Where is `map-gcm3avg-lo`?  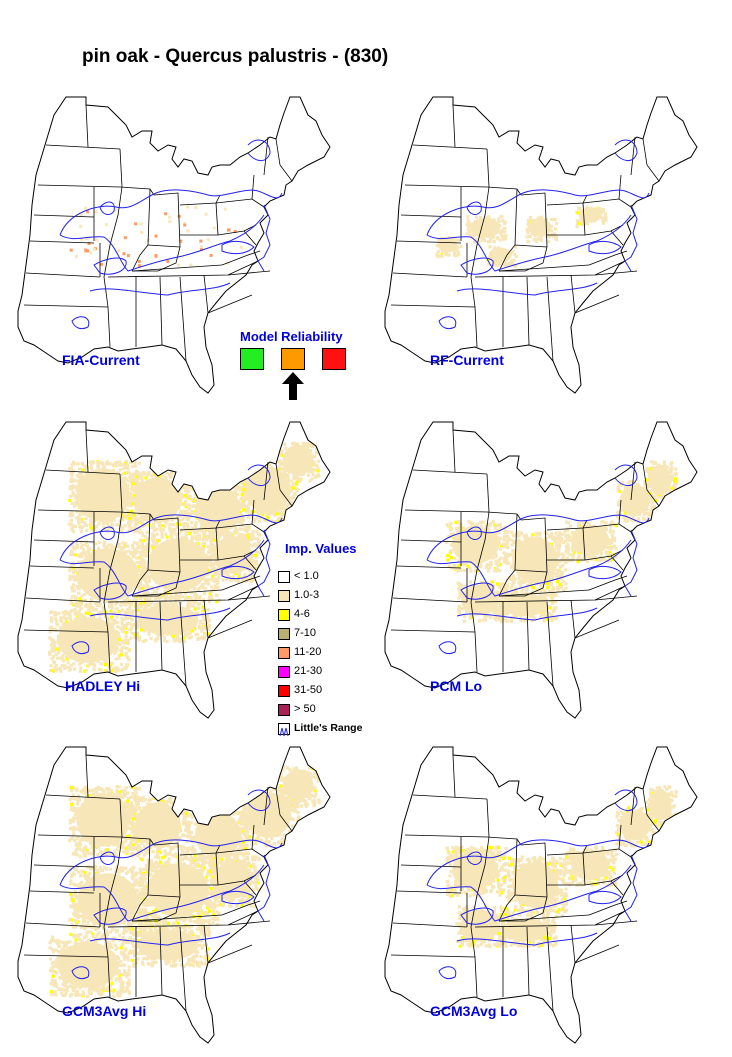
map-gcm3avg-lo is located at coordinates (540, 895).